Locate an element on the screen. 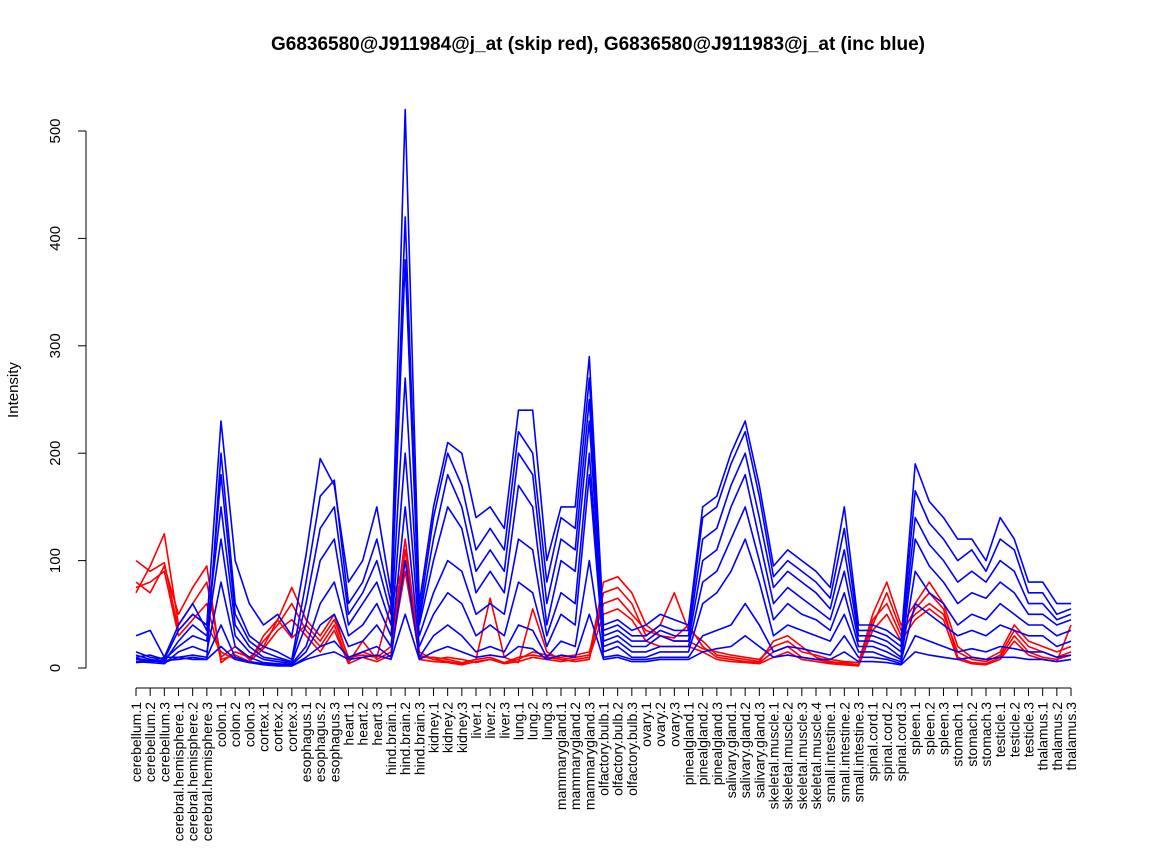 The height and width of the screenshot is (864, 1152). x-tick-label: hind.brain.3 is located at coordinates (419, 738).